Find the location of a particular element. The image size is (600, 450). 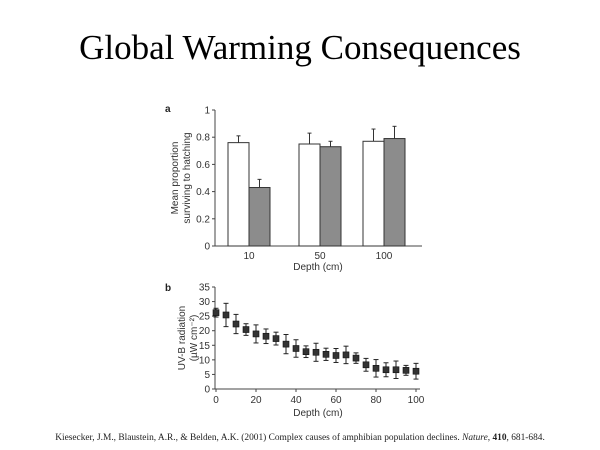

y-axis-label-line1: UV-B radiation is located at coordinates (182, 338).